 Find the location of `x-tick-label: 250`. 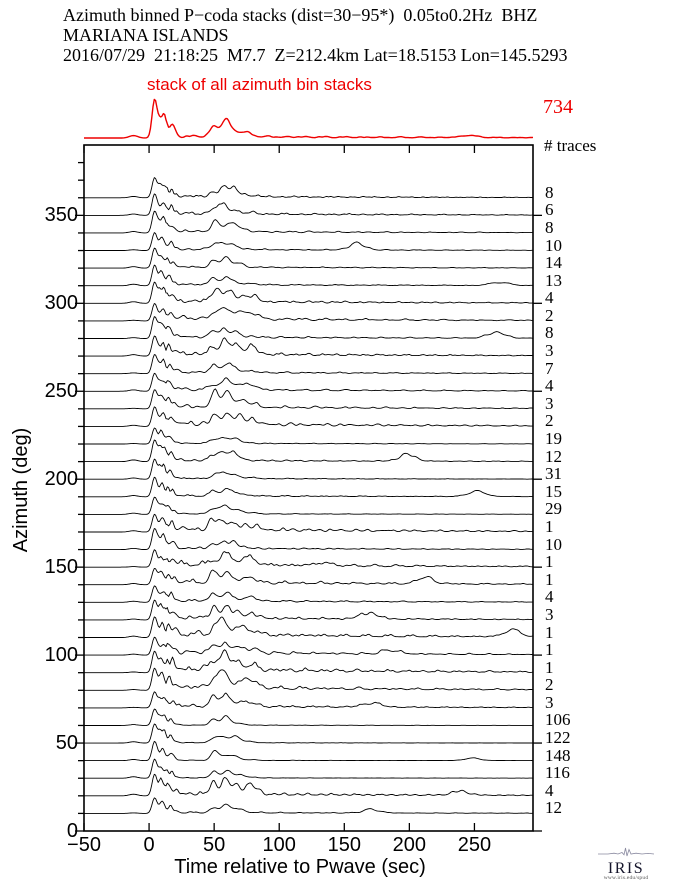

x-tick-label: 250 is located at coordinates (474, 845).